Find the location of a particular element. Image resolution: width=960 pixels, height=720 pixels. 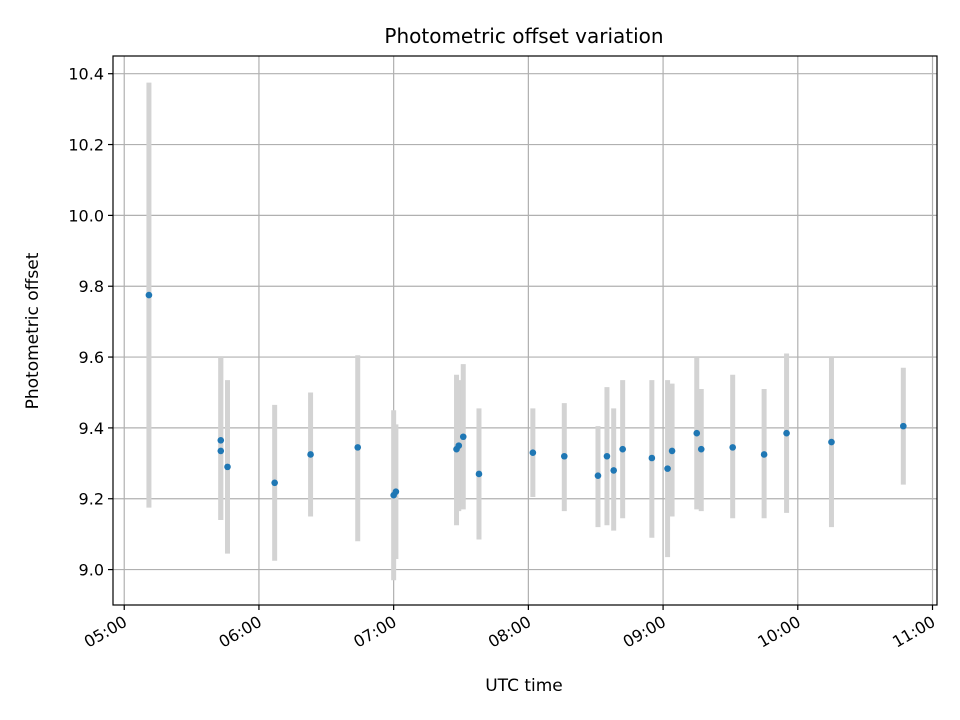

x-tick-label: 08:00 is located at coordinates (509, 632).